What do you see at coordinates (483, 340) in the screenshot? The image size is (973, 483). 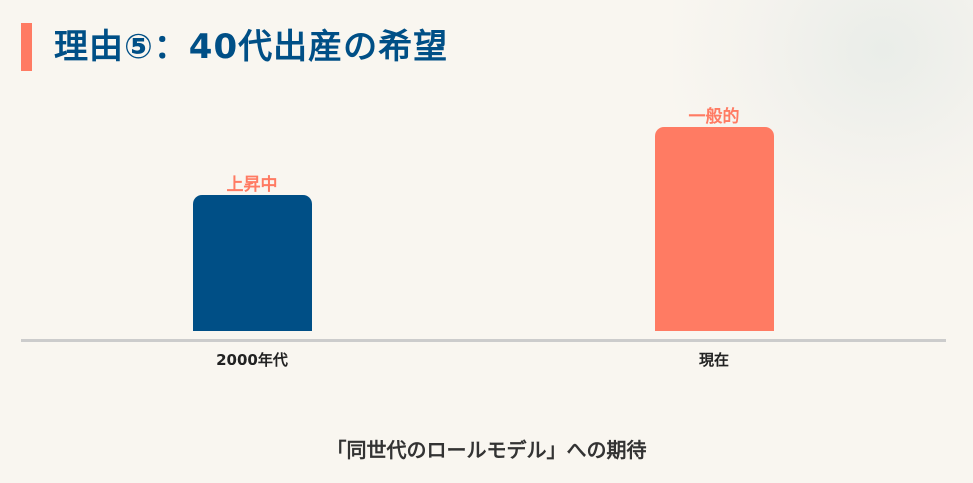 I see `x-axis-line` at bounding box center [483, 340].